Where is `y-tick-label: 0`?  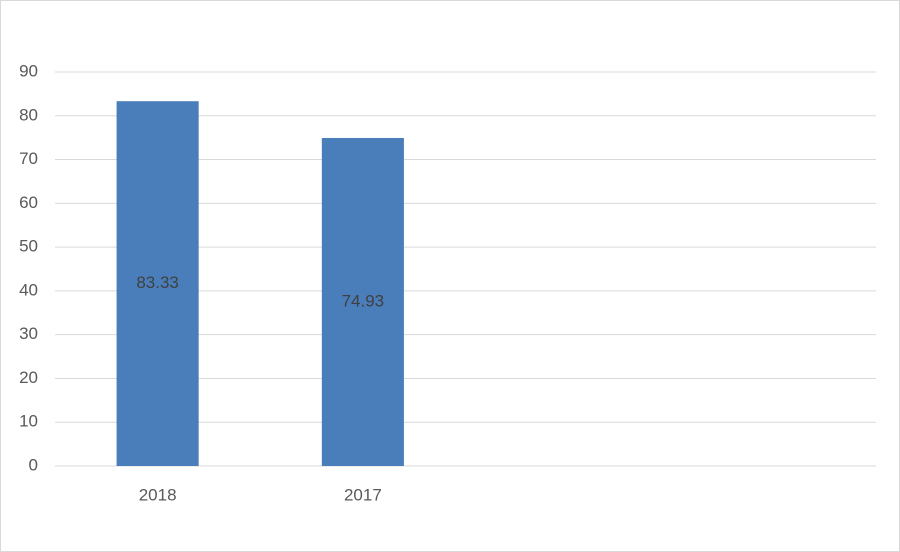 y-tick-label: 0 is located at coordinates (33, 464).